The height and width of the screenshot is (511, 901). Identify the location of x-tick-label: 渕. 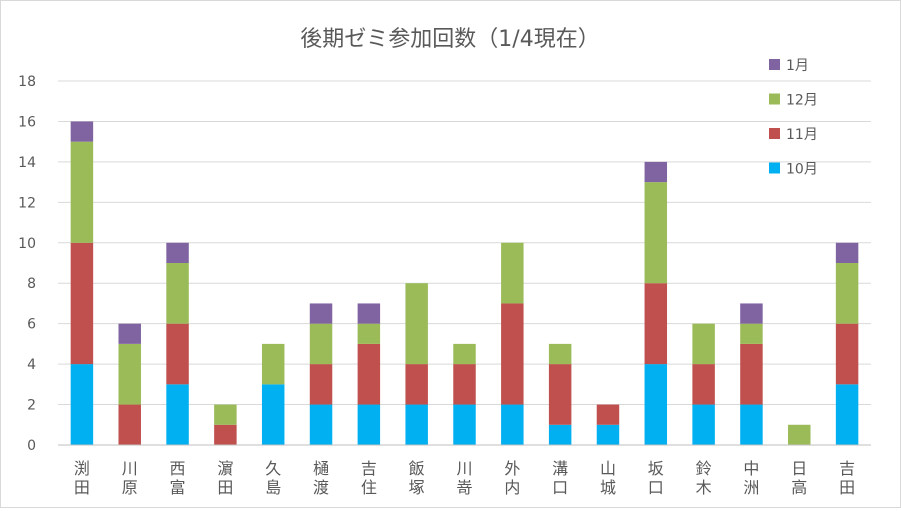
(82, 468).